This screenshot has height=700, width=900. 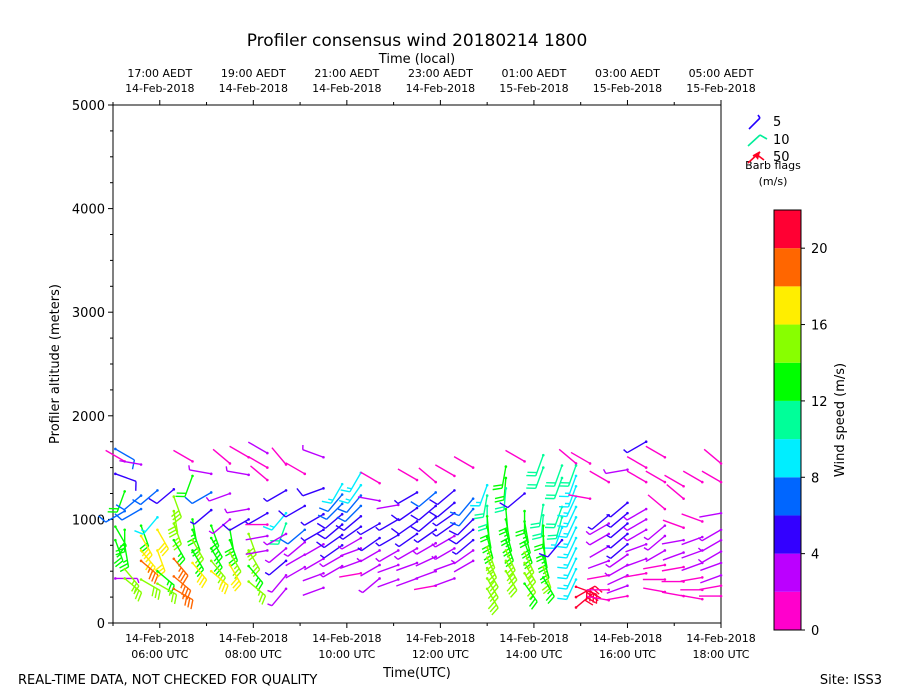 What do you see at coordinates (533, 654) in the screenshot?
I see `x-tick-time: 14:00 UTC` at bounding box center [533, 654].